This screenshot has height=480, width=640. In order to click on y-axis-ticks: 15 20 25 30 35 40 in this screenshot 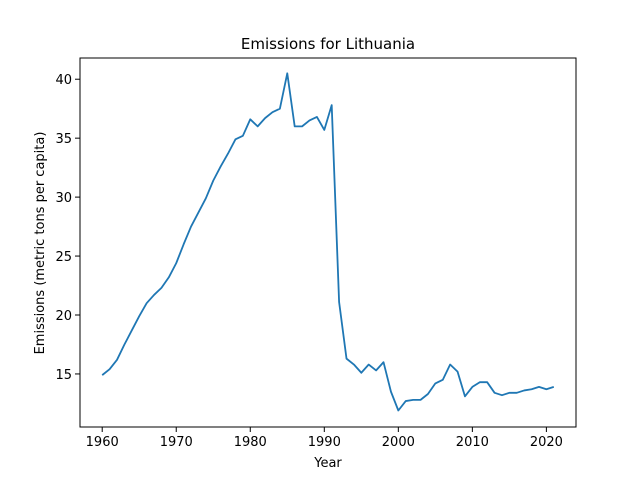, I will do `click(67, 228)`.